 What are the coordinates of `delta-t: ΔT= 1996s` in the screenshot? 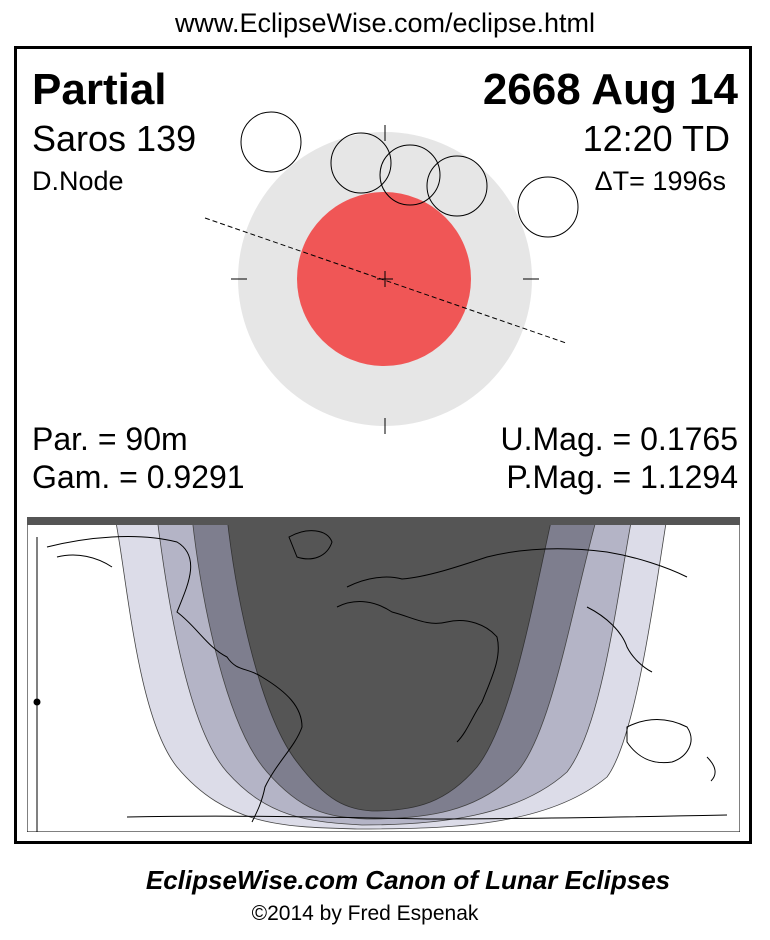 It's located at (660, 181).